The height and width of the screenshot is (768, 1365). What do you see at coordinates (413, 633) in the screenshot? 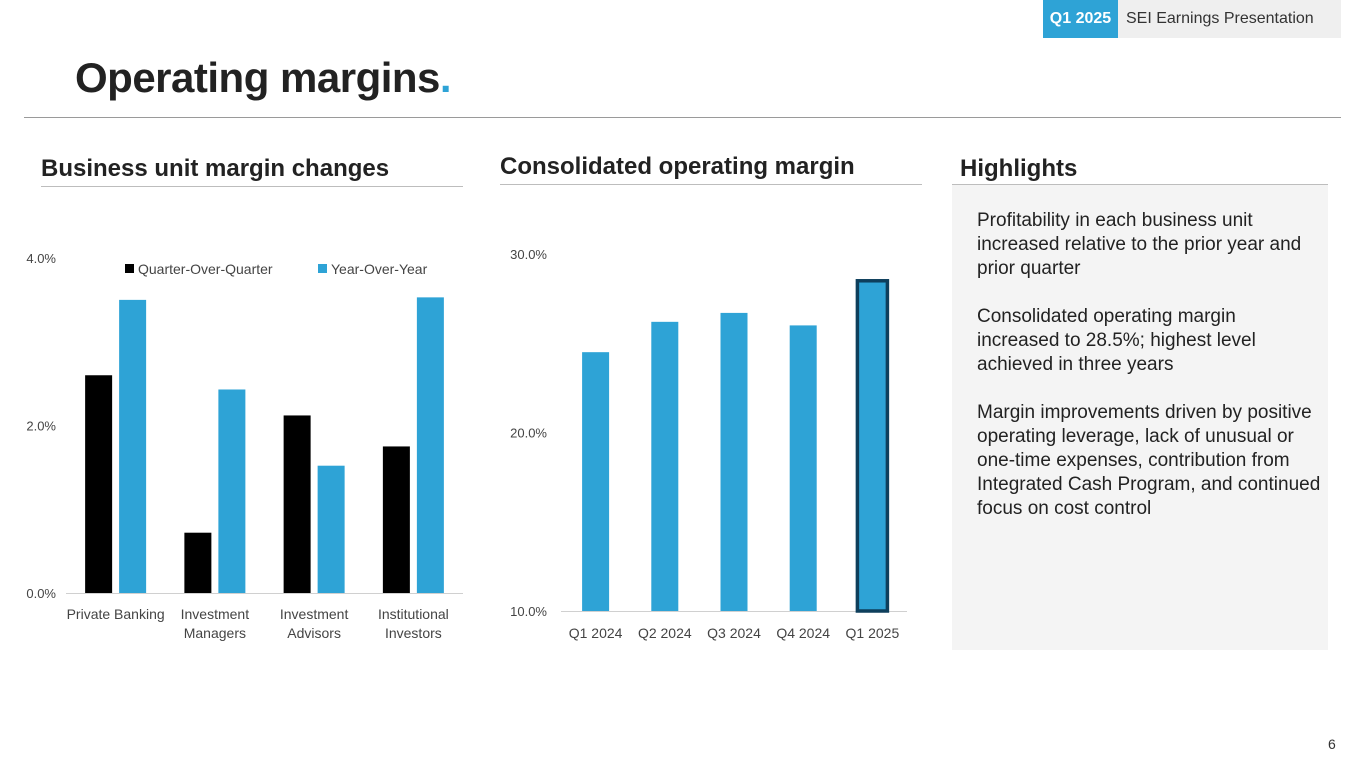
I see `x-tick-label: Investors` at bounding box center [413, 633].